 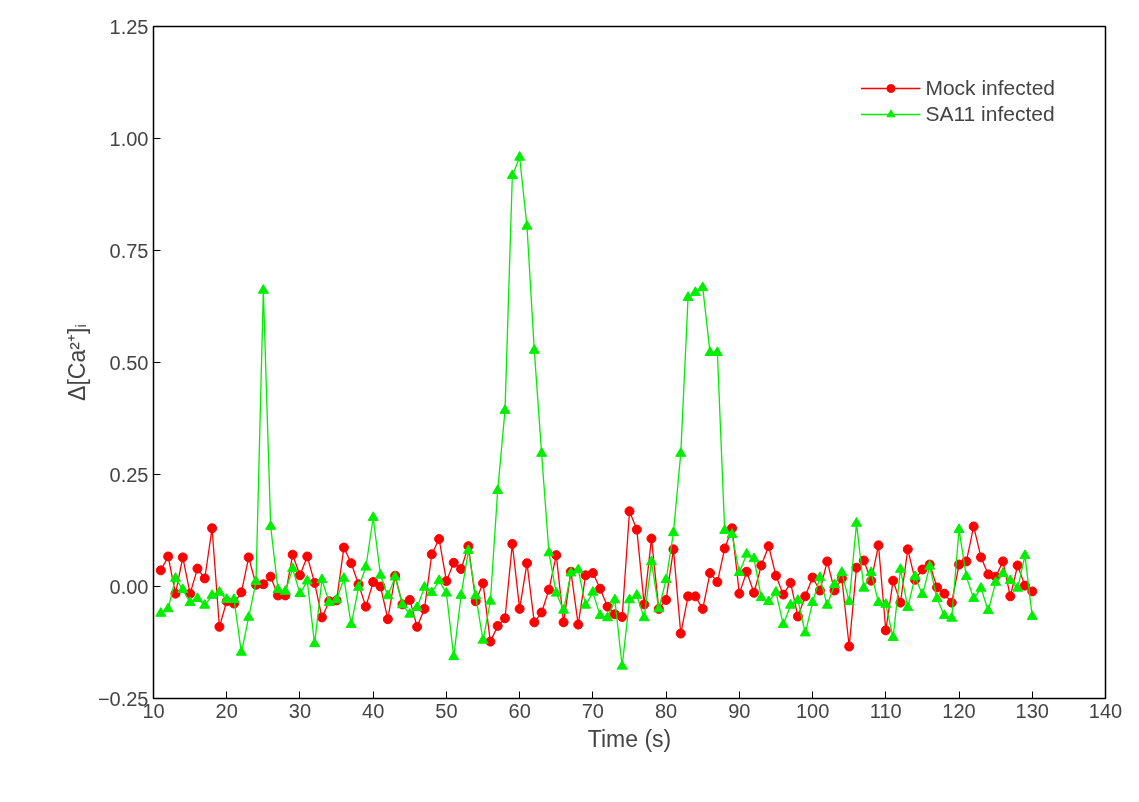 I want to click on x-tick-label: 120, so click(x=959, y=710).